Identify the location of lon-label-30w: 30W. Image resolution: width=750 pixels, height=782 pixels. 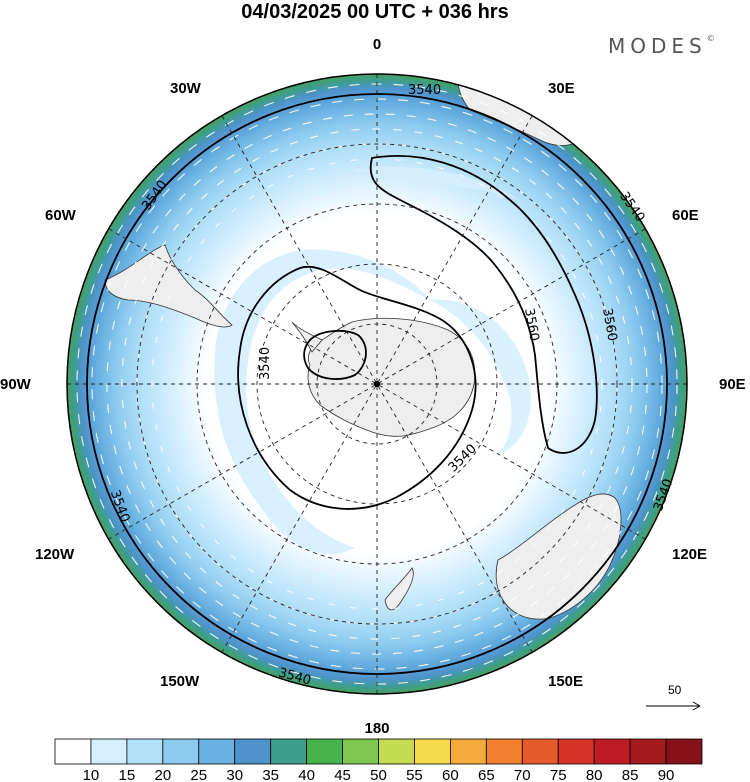
(186, 88).